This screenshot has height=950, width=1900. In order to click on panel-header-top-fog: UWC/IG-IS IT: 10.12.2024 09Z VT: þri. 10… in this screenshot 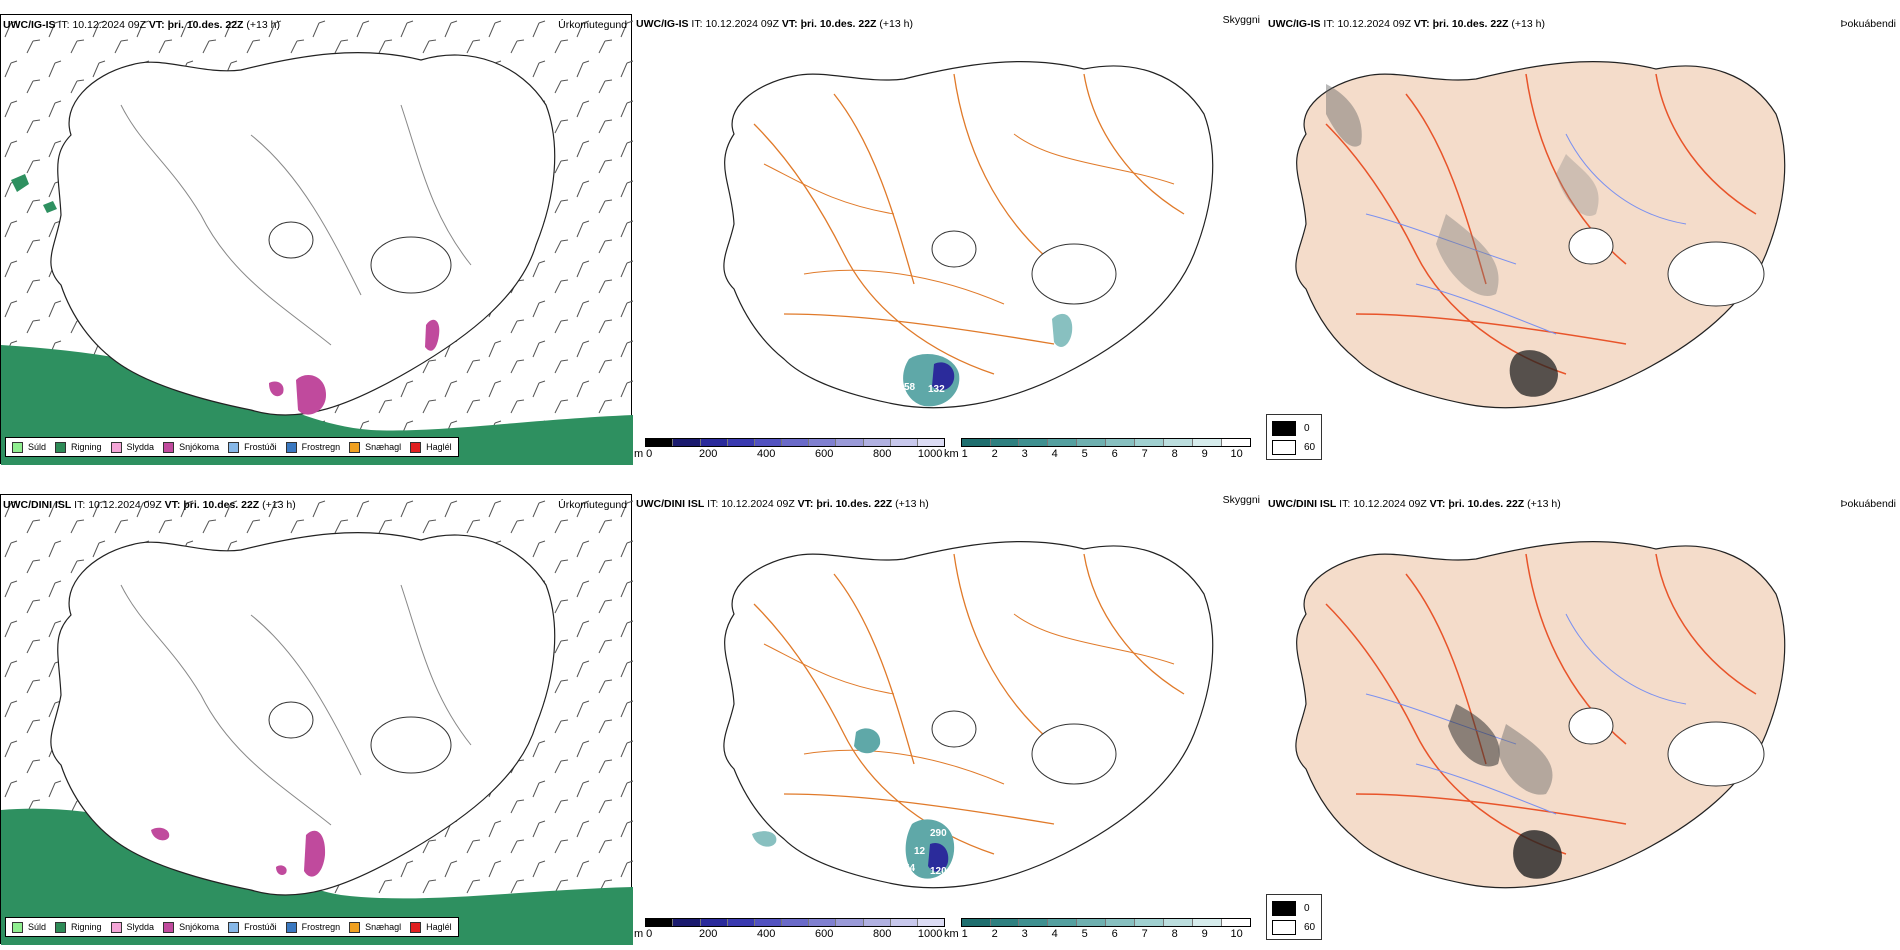, I will do `click(1406, 24)`.